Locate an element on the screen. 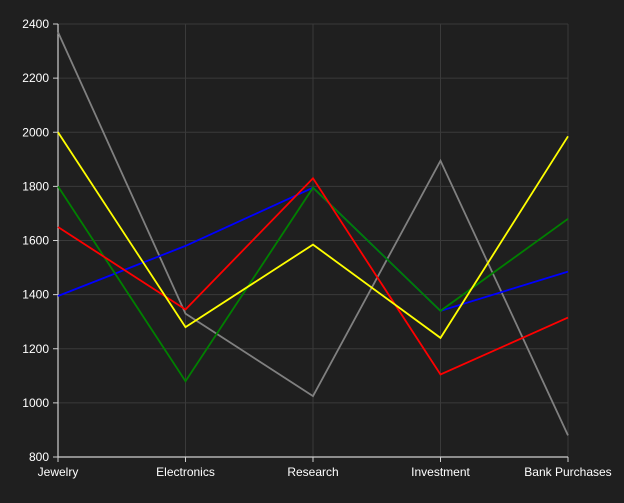 The height and width of the screenshot is (503, 624). x-tick-label: Electronics is located at coordinates (185, 472).